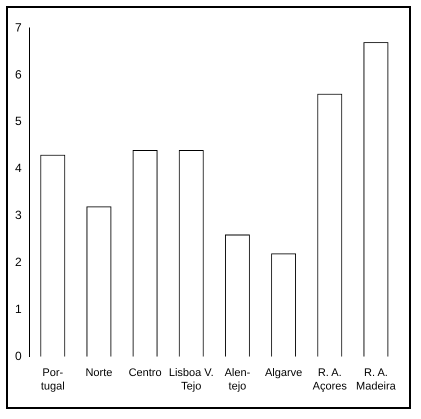  What do you see at coordinates (191, 379) in the screenshot?
I see `x-tick-label: Lisboa V. Tejo` at bounding box center [191, 379].